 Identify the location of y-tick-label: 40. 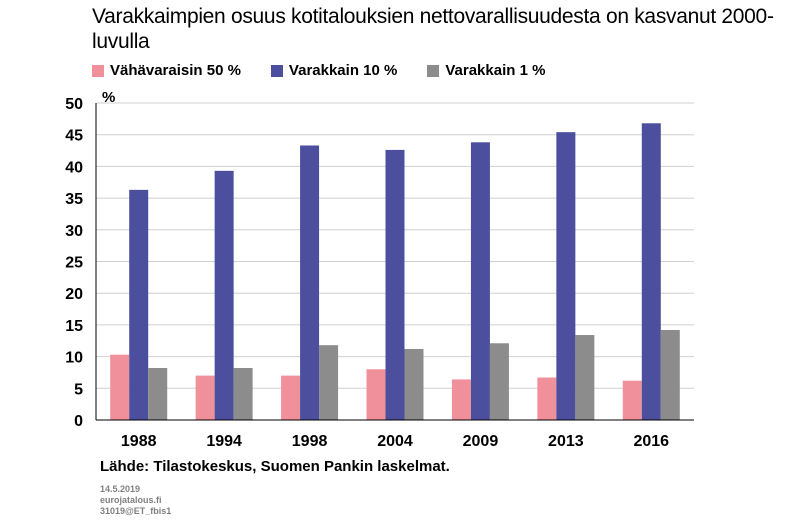
(74, 167).